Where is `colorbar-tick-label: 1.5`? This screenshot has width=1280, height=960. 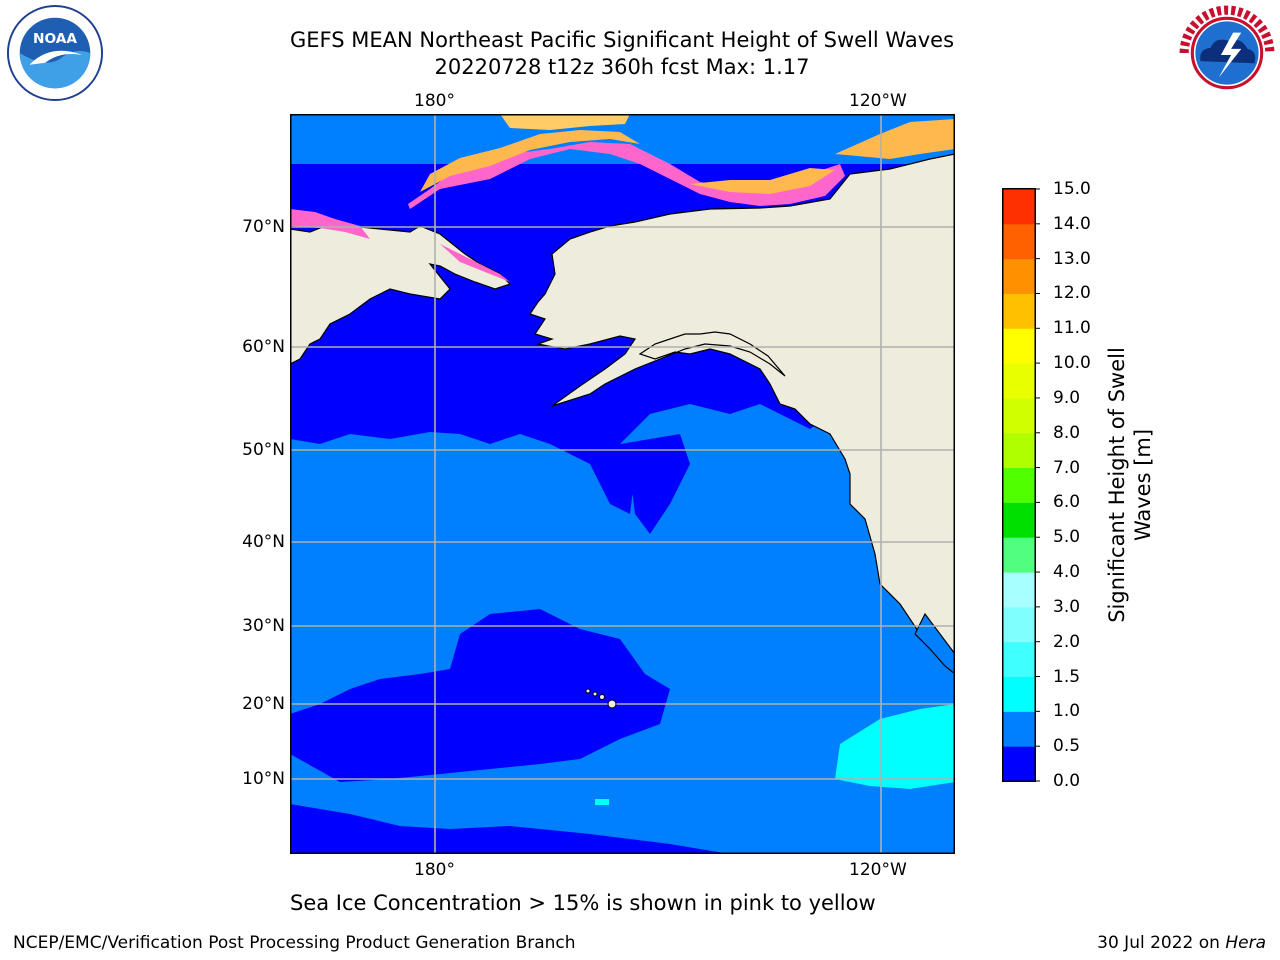
colorbar-tick-label: 1.5 is located at coordinates (1067, 676).